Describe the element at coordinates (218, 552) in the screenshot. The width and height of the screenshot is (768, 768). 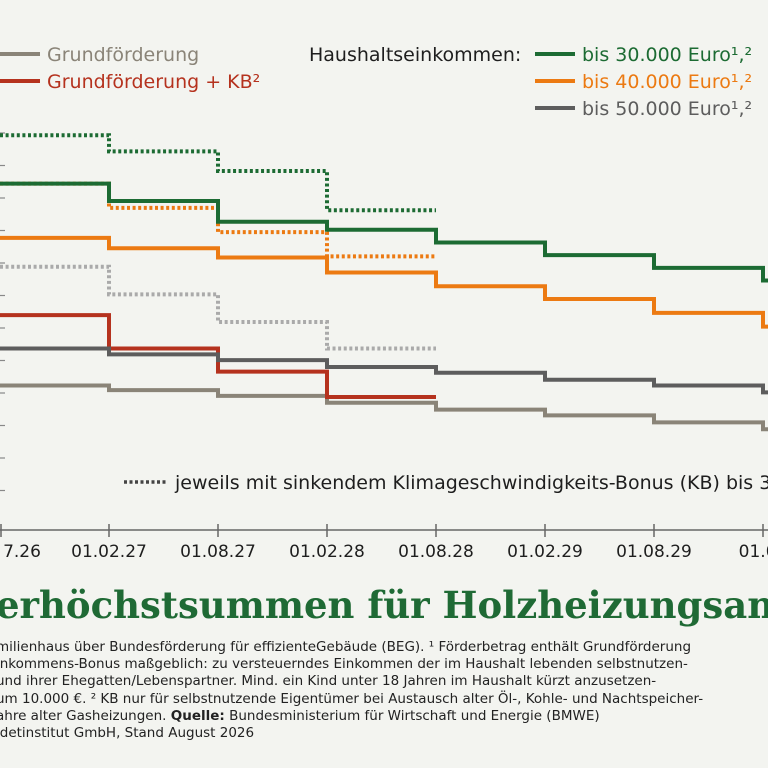
I see `x-tick-label: 01.08.27` at that location.